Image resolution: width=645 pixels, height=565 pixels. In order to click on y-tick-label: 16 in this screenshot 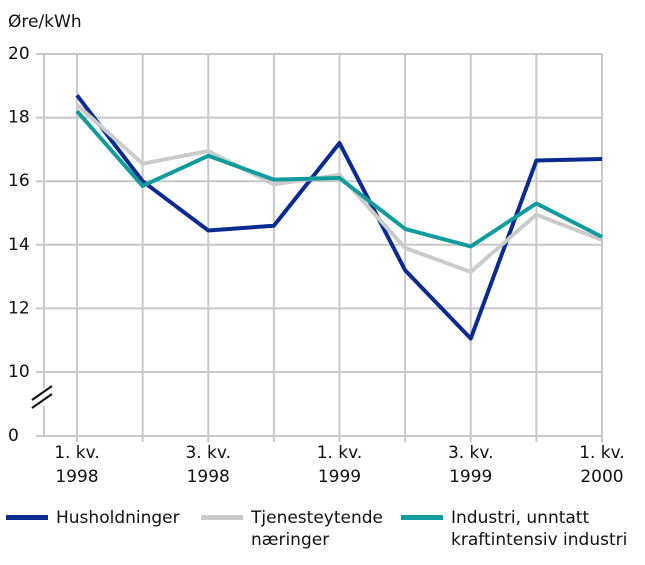, I will do `click(19, 181)`.